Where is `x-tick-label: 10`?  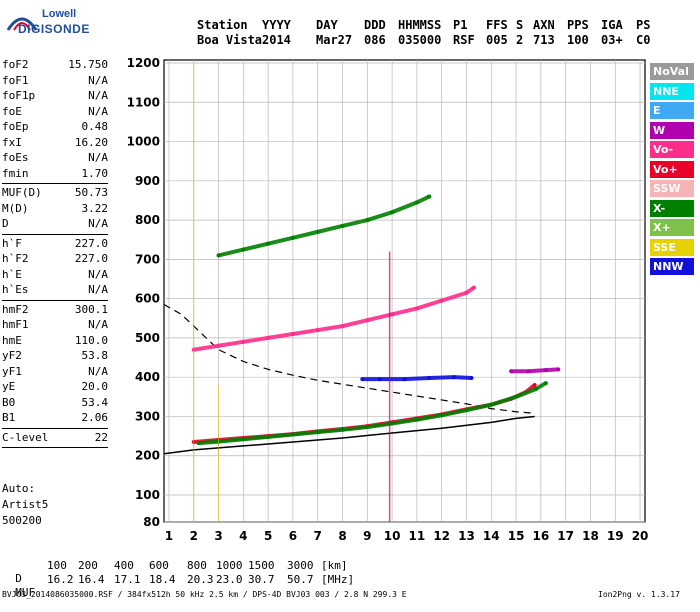 x-tick-label: 10 is located at coordinates (392, 536).